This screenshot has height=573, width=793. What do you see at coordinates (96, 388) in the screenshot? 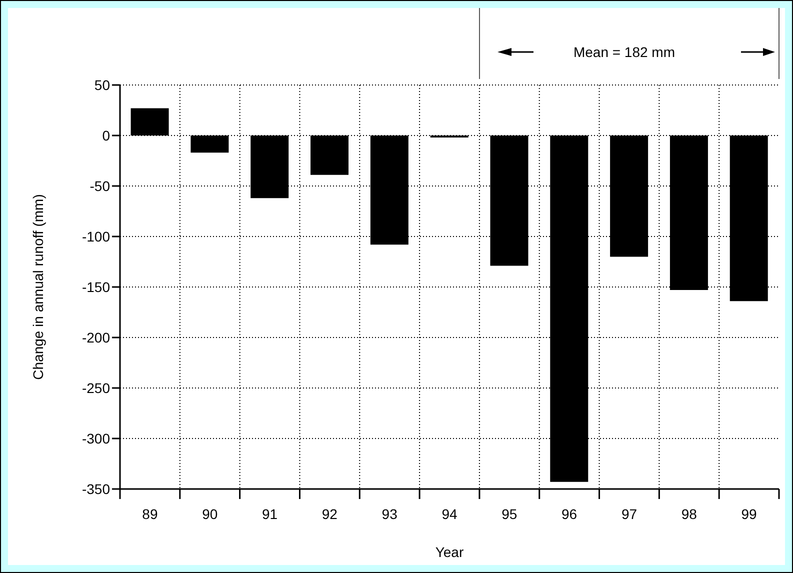
I see `y-tick-label: -250` at bounding box center [96, 388].